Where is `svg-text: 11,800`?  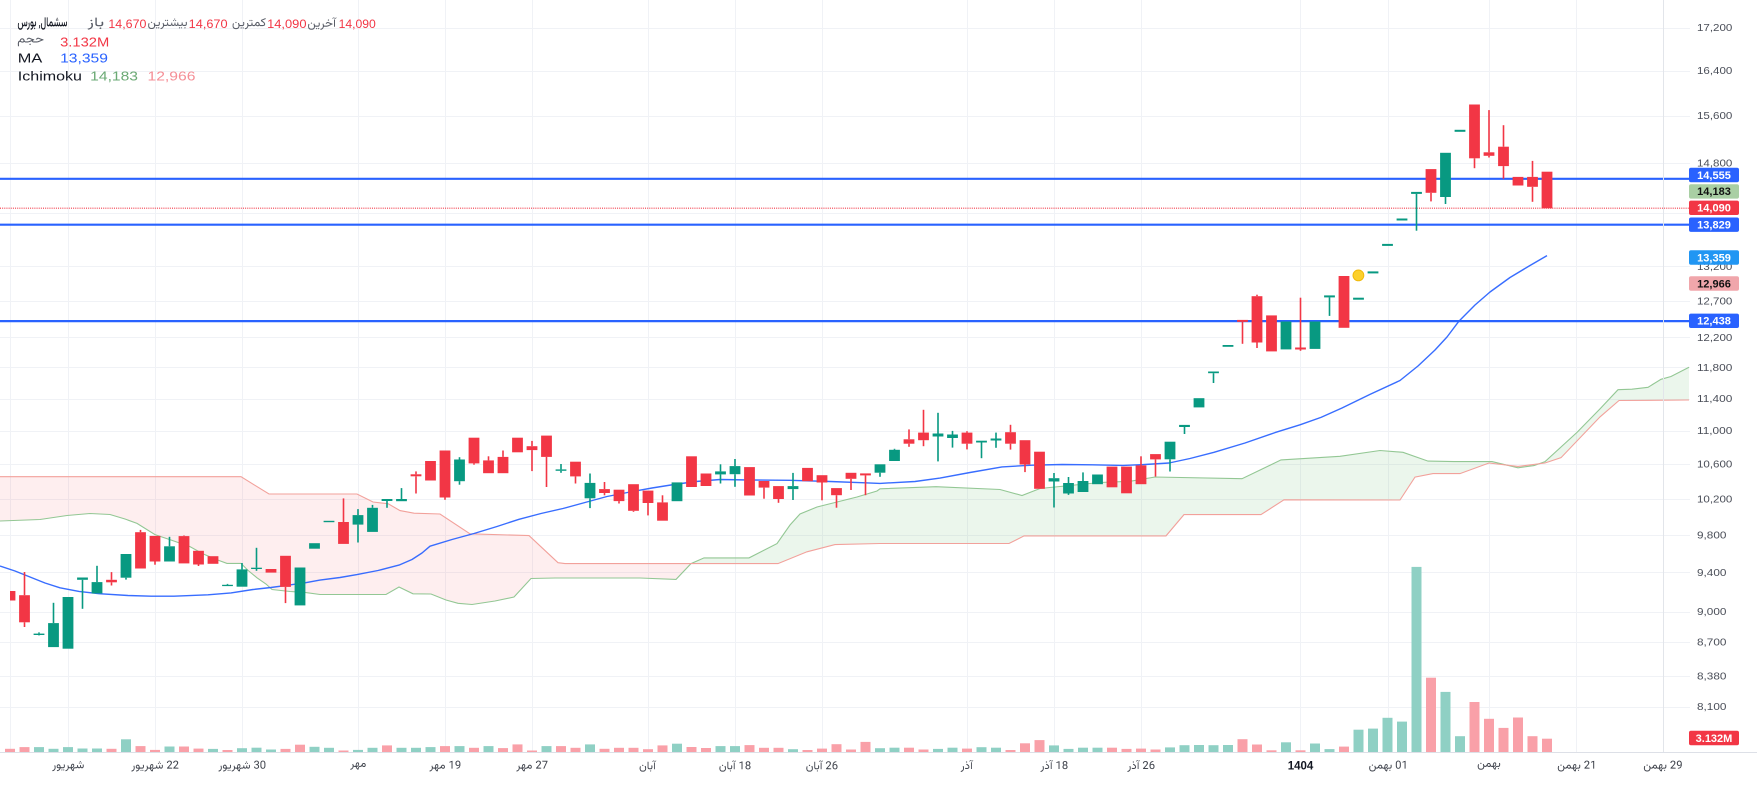 svg-text: 11,800 is located at coordinates (1715, 368).